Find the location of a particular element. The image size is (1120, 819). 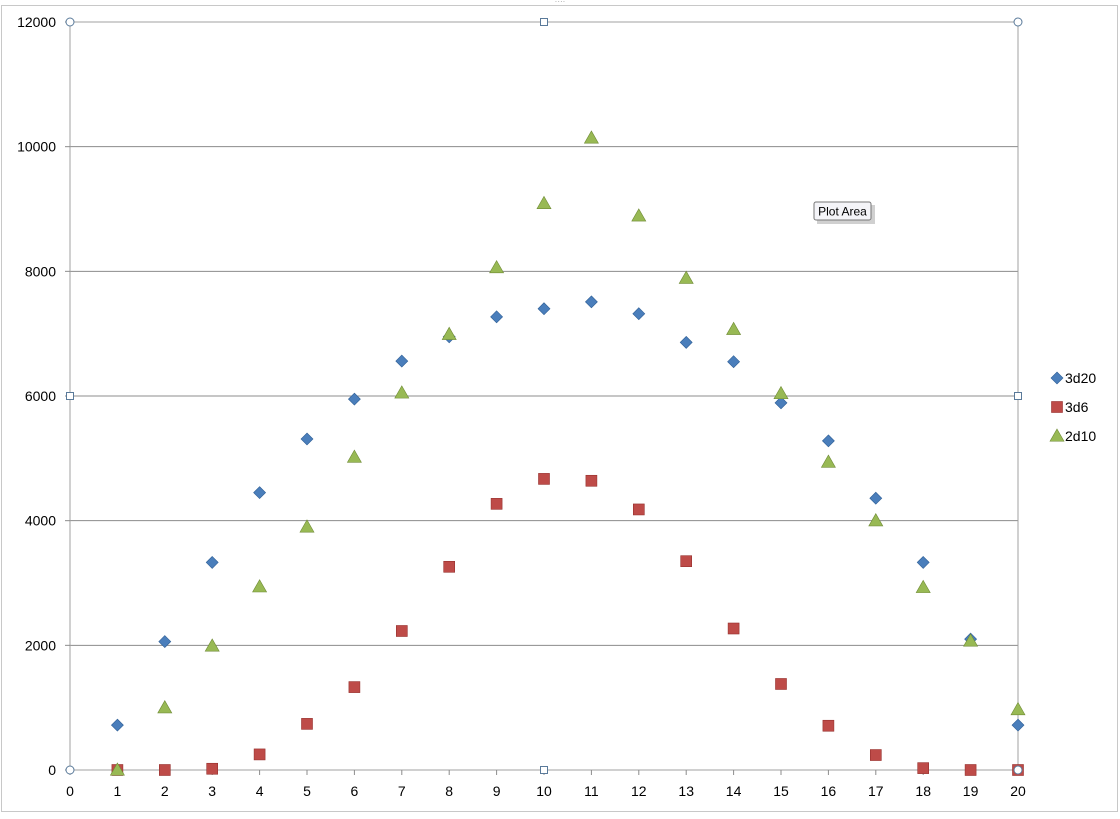

x-tick-label: 18 is located at coordinates (923, 791).